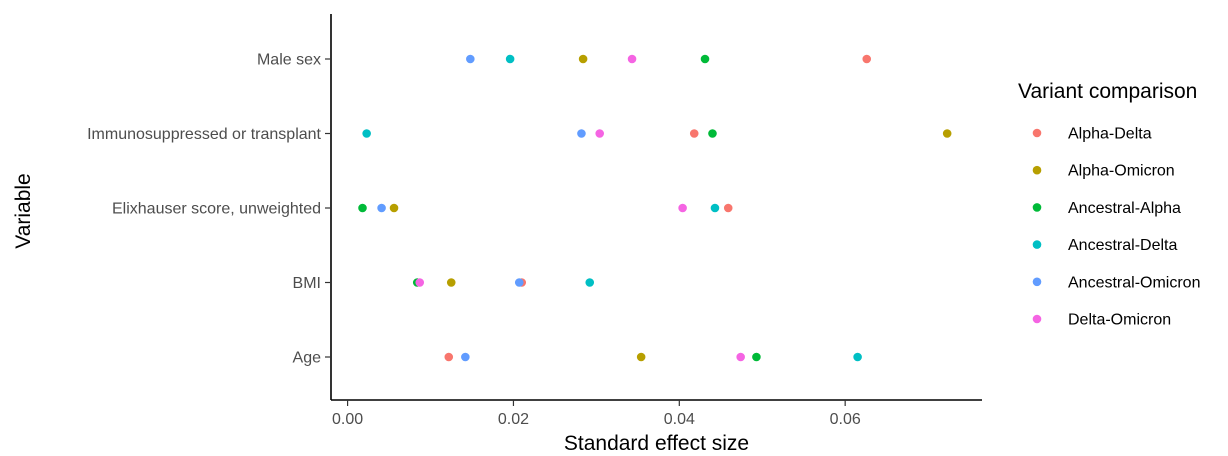 This screenshot has height=456, width=1228. I want to click on x-tick-label: 0.02, so click(513, 419).